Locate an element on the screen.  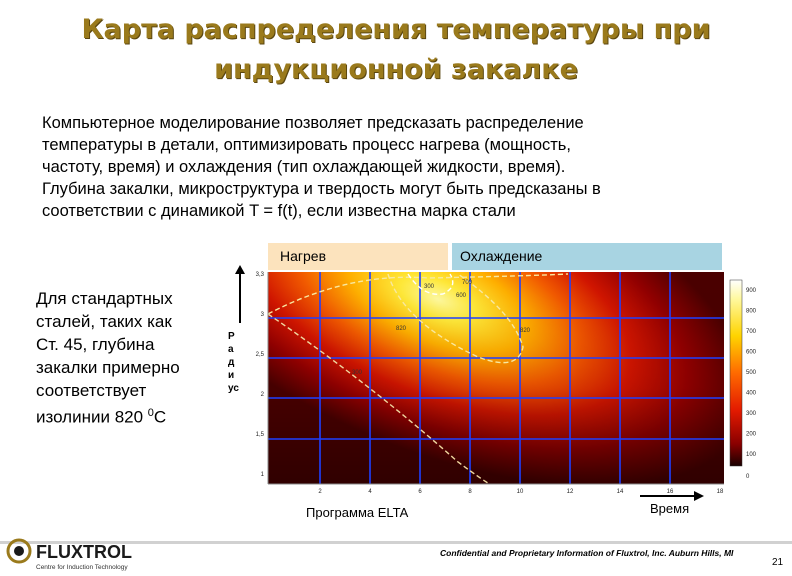
contour-label: 600 is located at coordinates (461, 296).